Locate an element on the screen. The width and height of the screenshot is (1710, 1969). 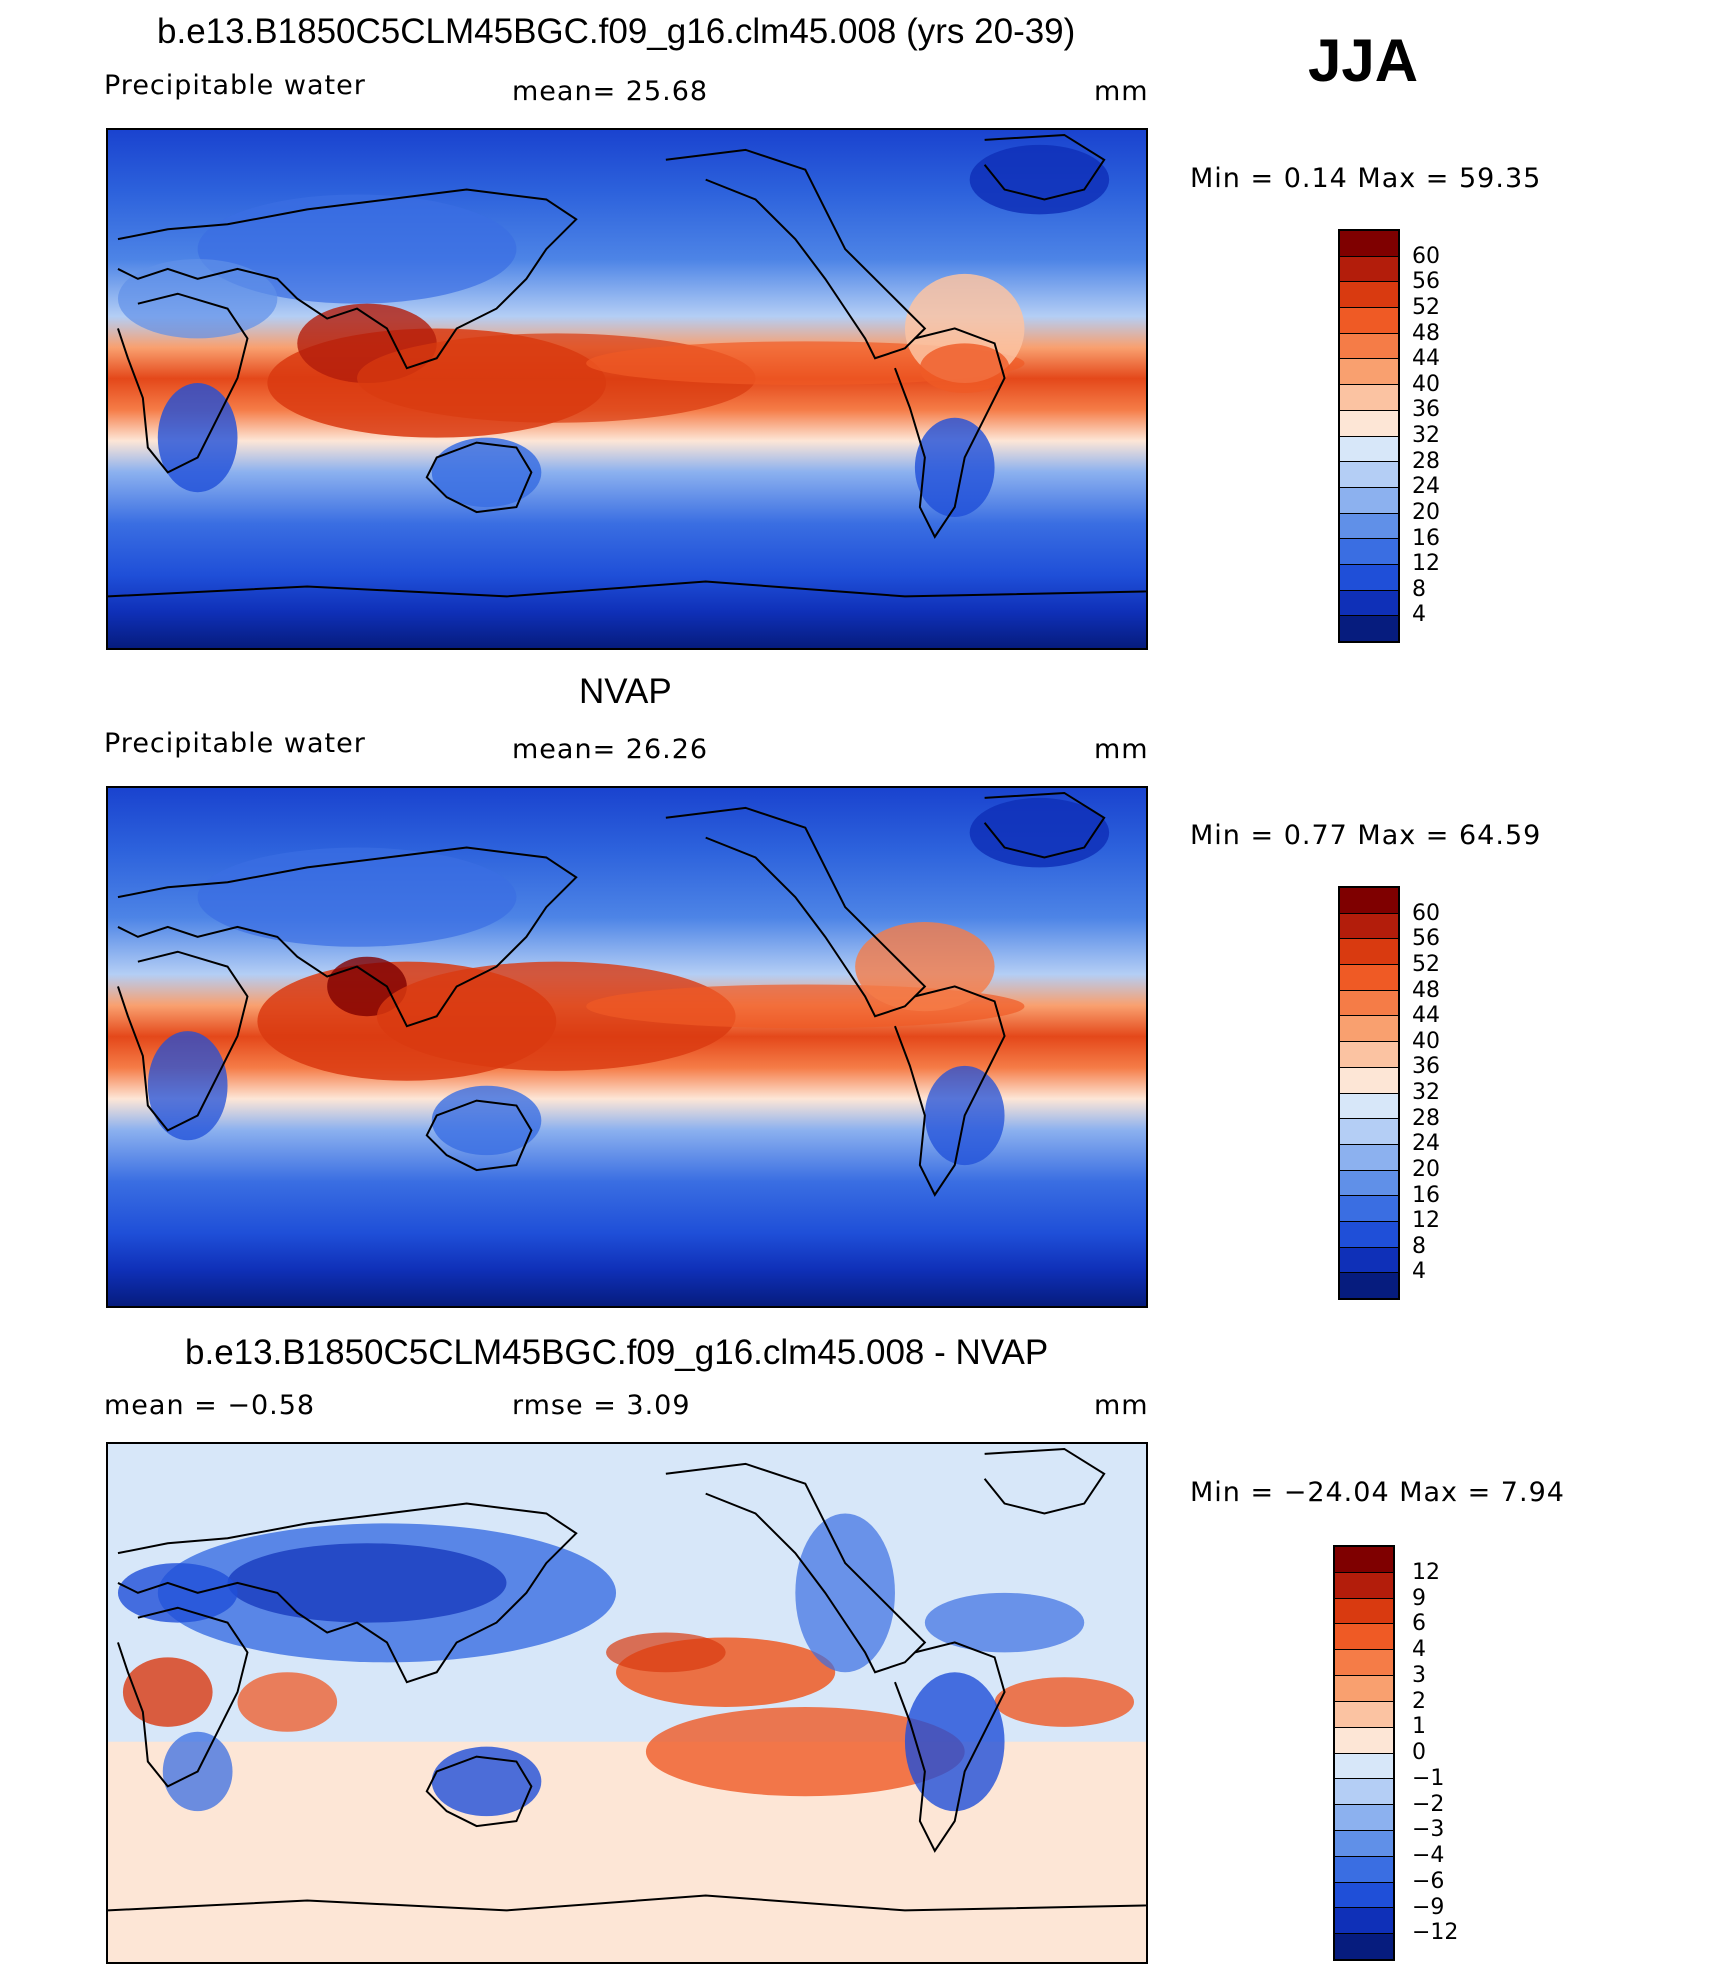
colorbar-tick-label: 56 is located at coordinates (1426, 939).